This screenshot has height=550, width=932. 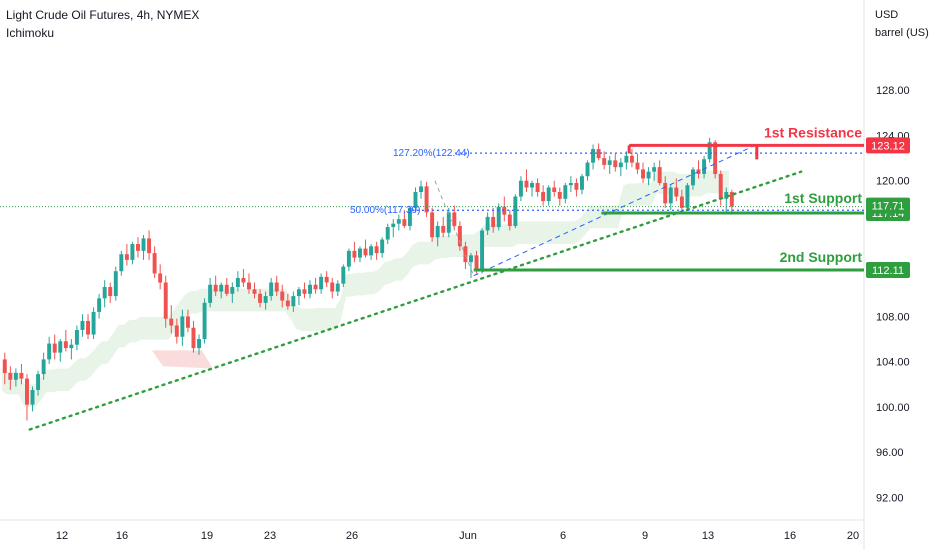 What do you see at coordinates (615, 210) in the screenshot?
I see `fib-swing-line` at bounding box center [615, 210].